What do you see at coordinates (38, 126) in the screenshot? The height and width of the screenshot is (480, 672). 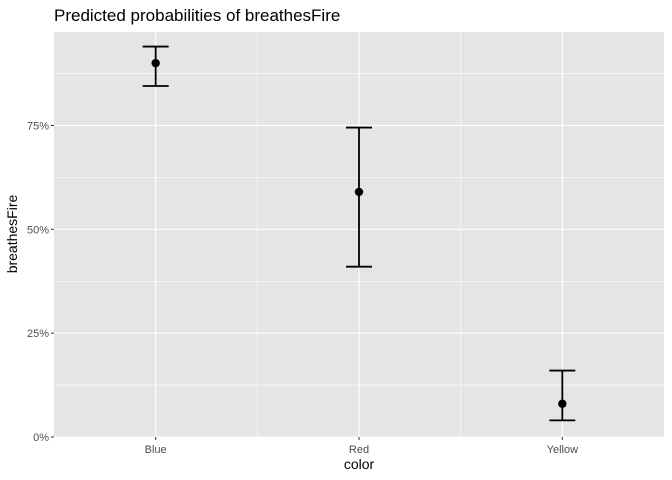 I see `y-tick-label: 75%` at bounding box center [38, 126].